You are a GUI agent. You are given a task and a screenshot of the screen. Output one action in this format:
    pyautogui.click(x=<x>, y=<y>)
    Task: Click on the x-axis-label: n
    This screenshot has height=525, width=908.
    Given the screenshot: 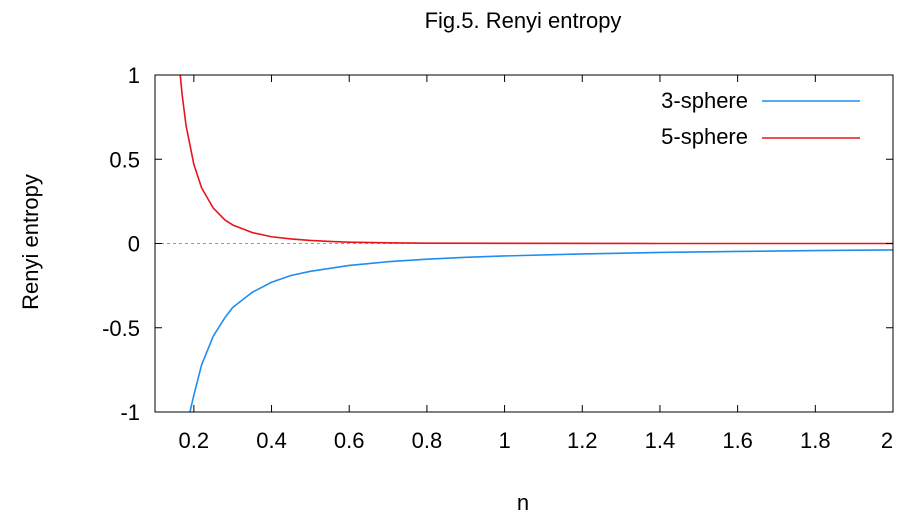 What is the action you would take?
    pyautogui.click(x=523, y=502)
    